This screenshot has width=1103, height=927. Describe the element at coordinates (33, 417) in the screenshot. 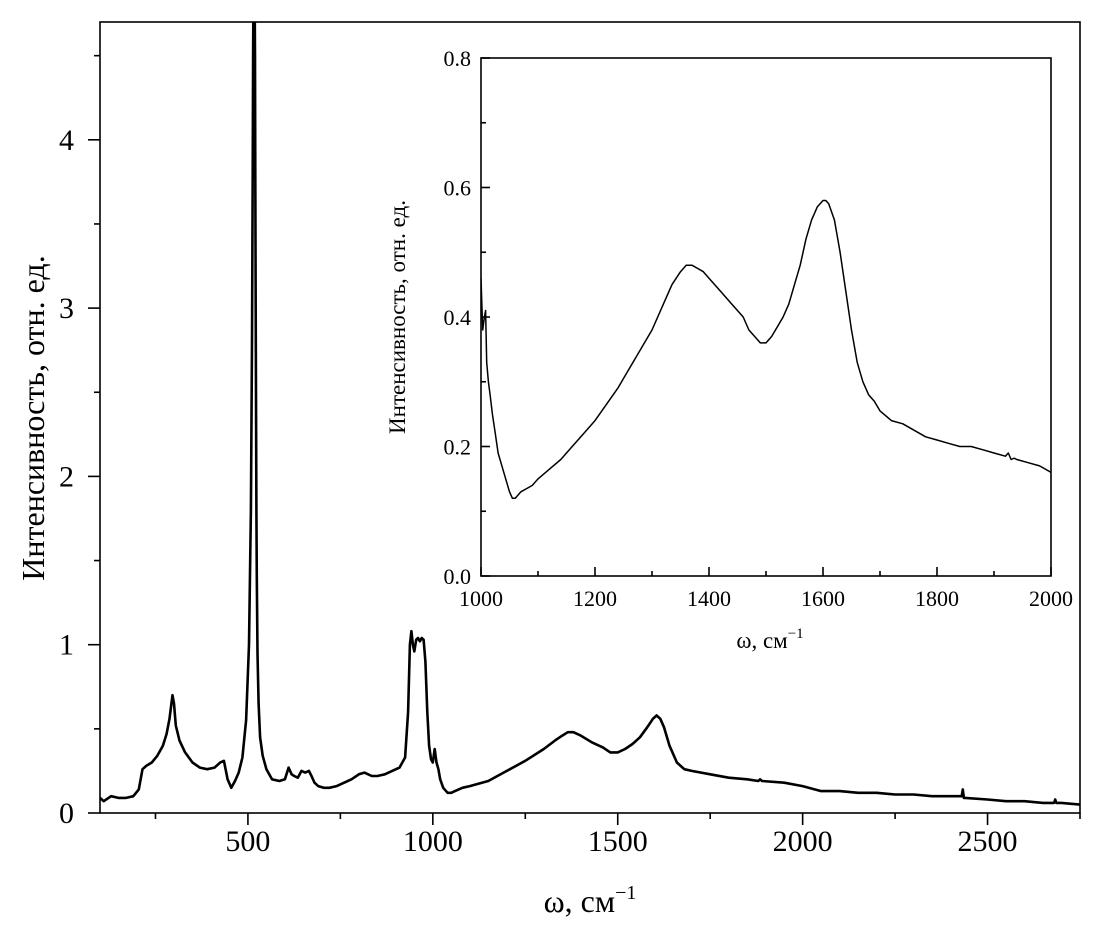

I see `main-y-axis-label: Интенсивность, отн. ед.` at that location.